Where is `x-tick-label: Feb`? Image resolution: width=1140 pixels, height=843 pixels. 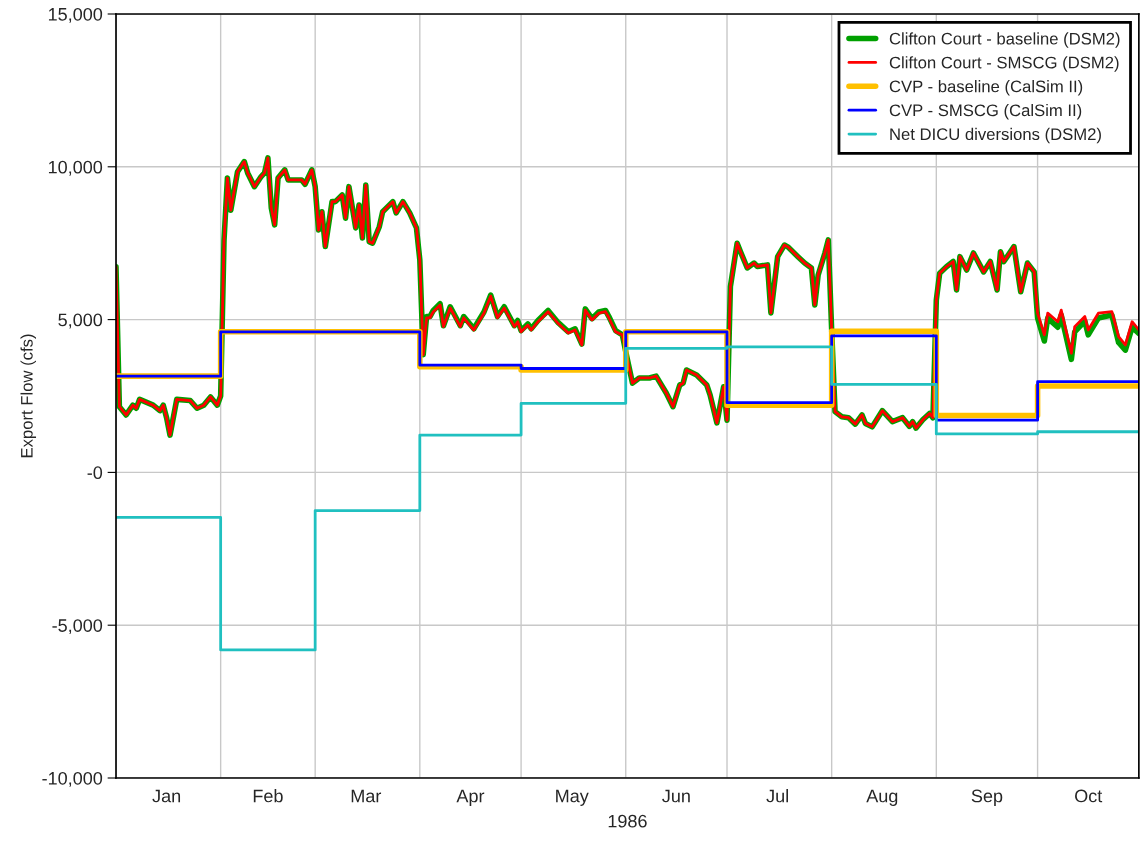
x-tick-label: Feb is located at coordinates (268, 796).